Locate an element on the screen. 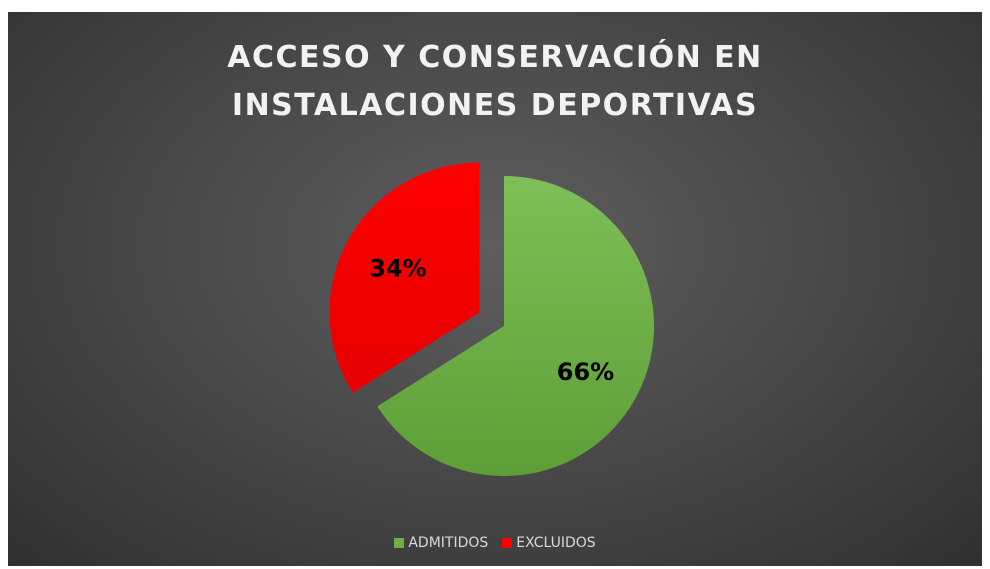  chart-title-line-1: ACCESO Y CONSERVACIÓN EN is located at coordinates (495, 57).